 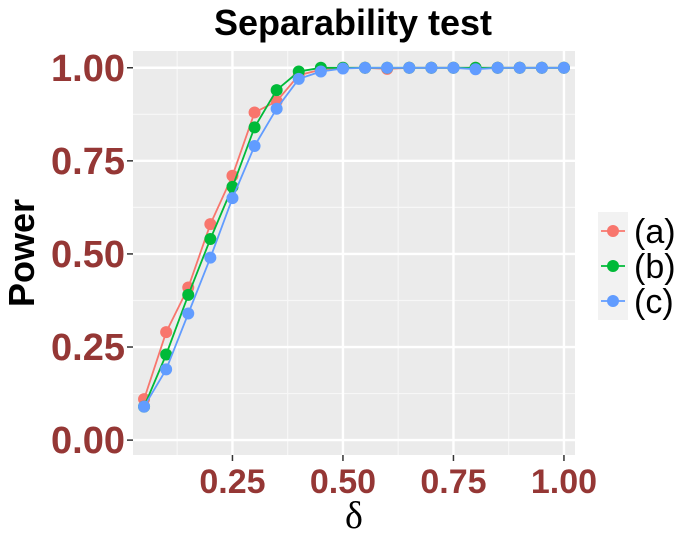 I want to click on legend-label: (b), so click(x=655, y=267).